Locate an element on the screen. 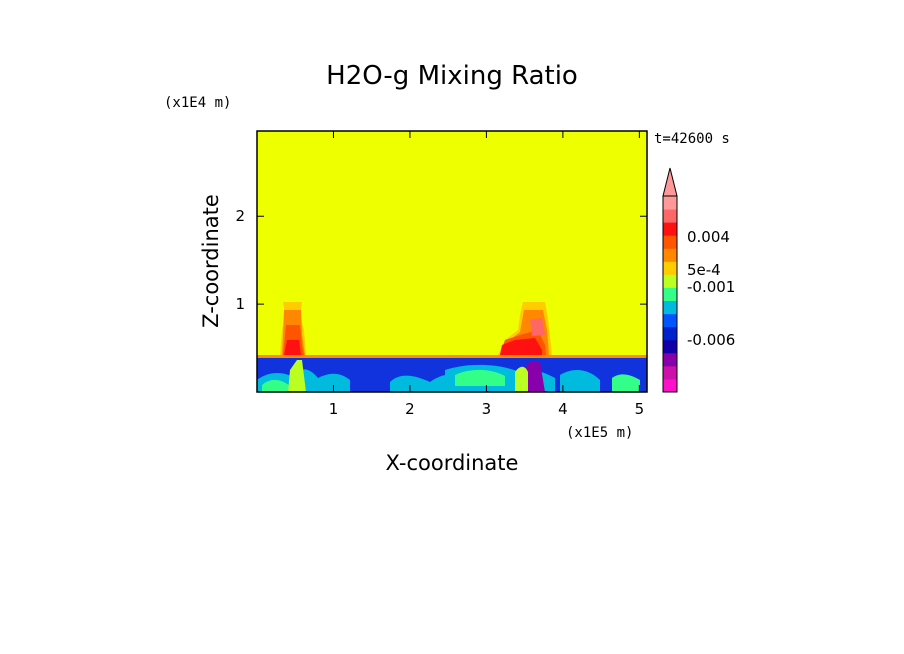 This screenshot has height=654, width=904. y-tick-label: 2 is located at coordinates (240, 216).